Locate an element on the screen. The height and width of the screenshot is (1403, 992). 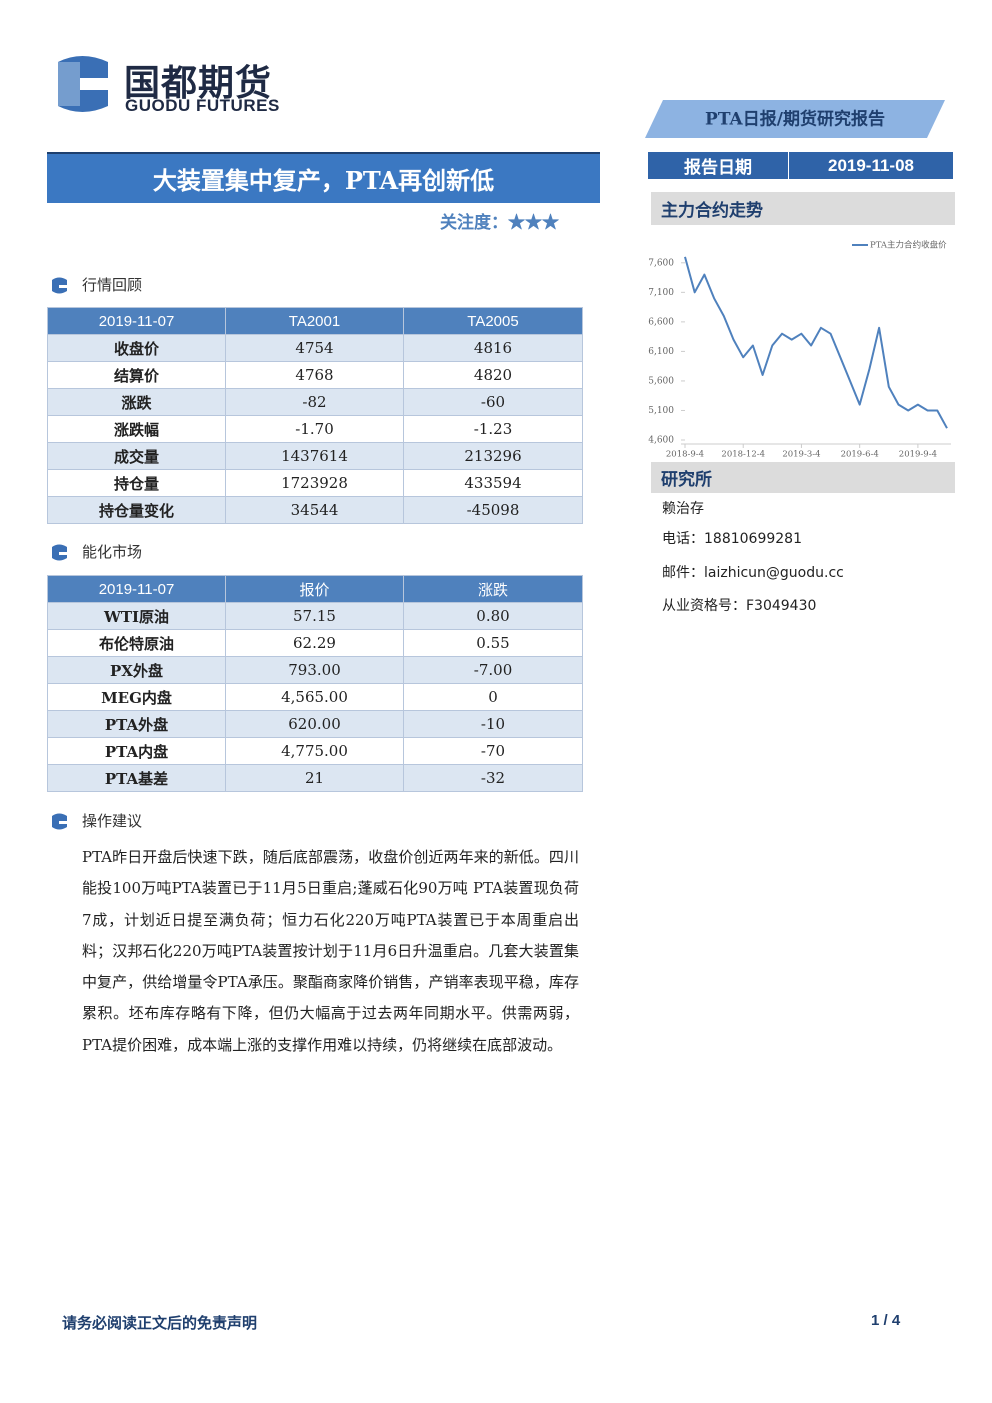
cell: -1.70 is located at coordinates (314, 429).